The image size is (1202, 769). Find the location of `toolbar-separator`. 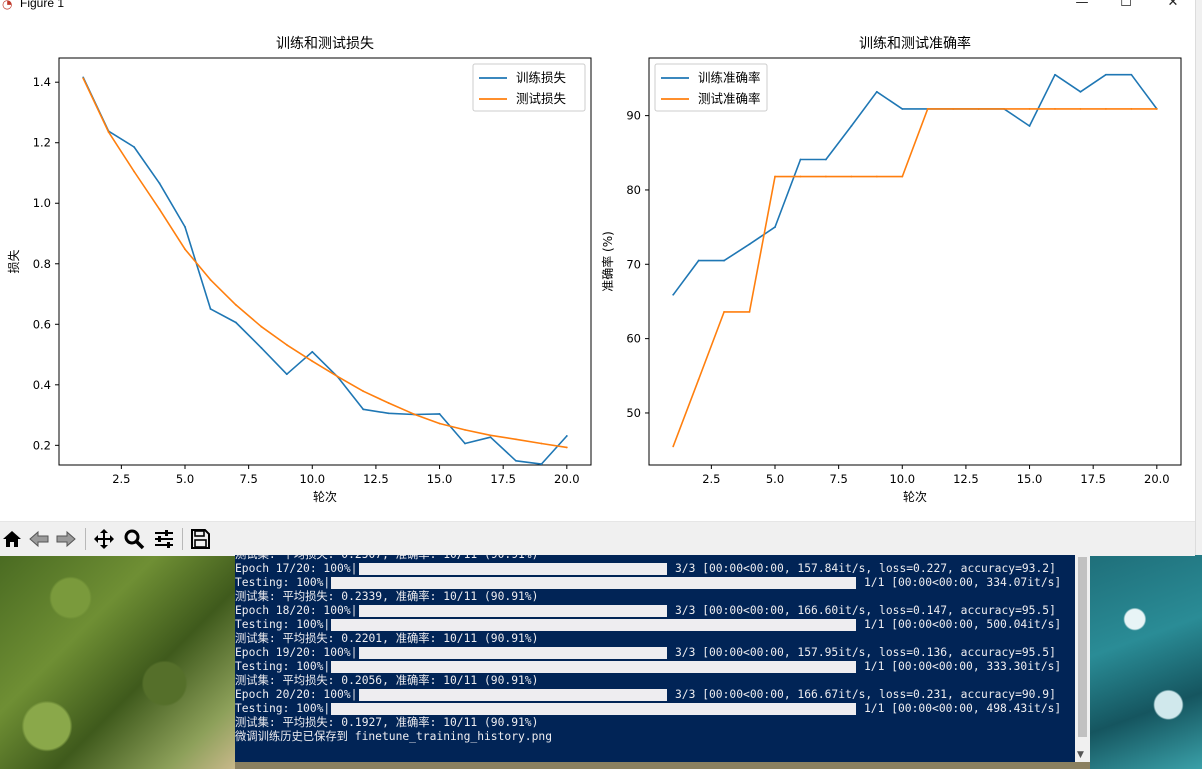

toolbar-separator is located at coordinates (85, 539).